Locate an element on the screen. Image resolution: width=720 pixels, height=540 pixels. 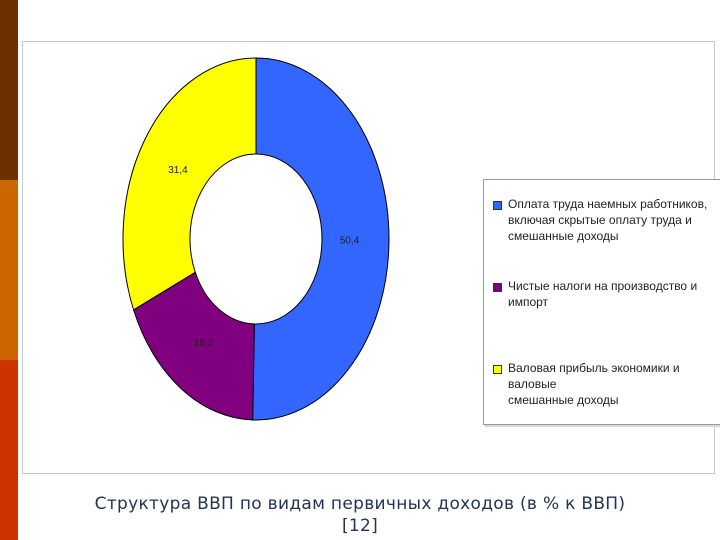
legend-label-net-taxes: Чистые налоги на производство и импорт is located at coordinates (614, 294).